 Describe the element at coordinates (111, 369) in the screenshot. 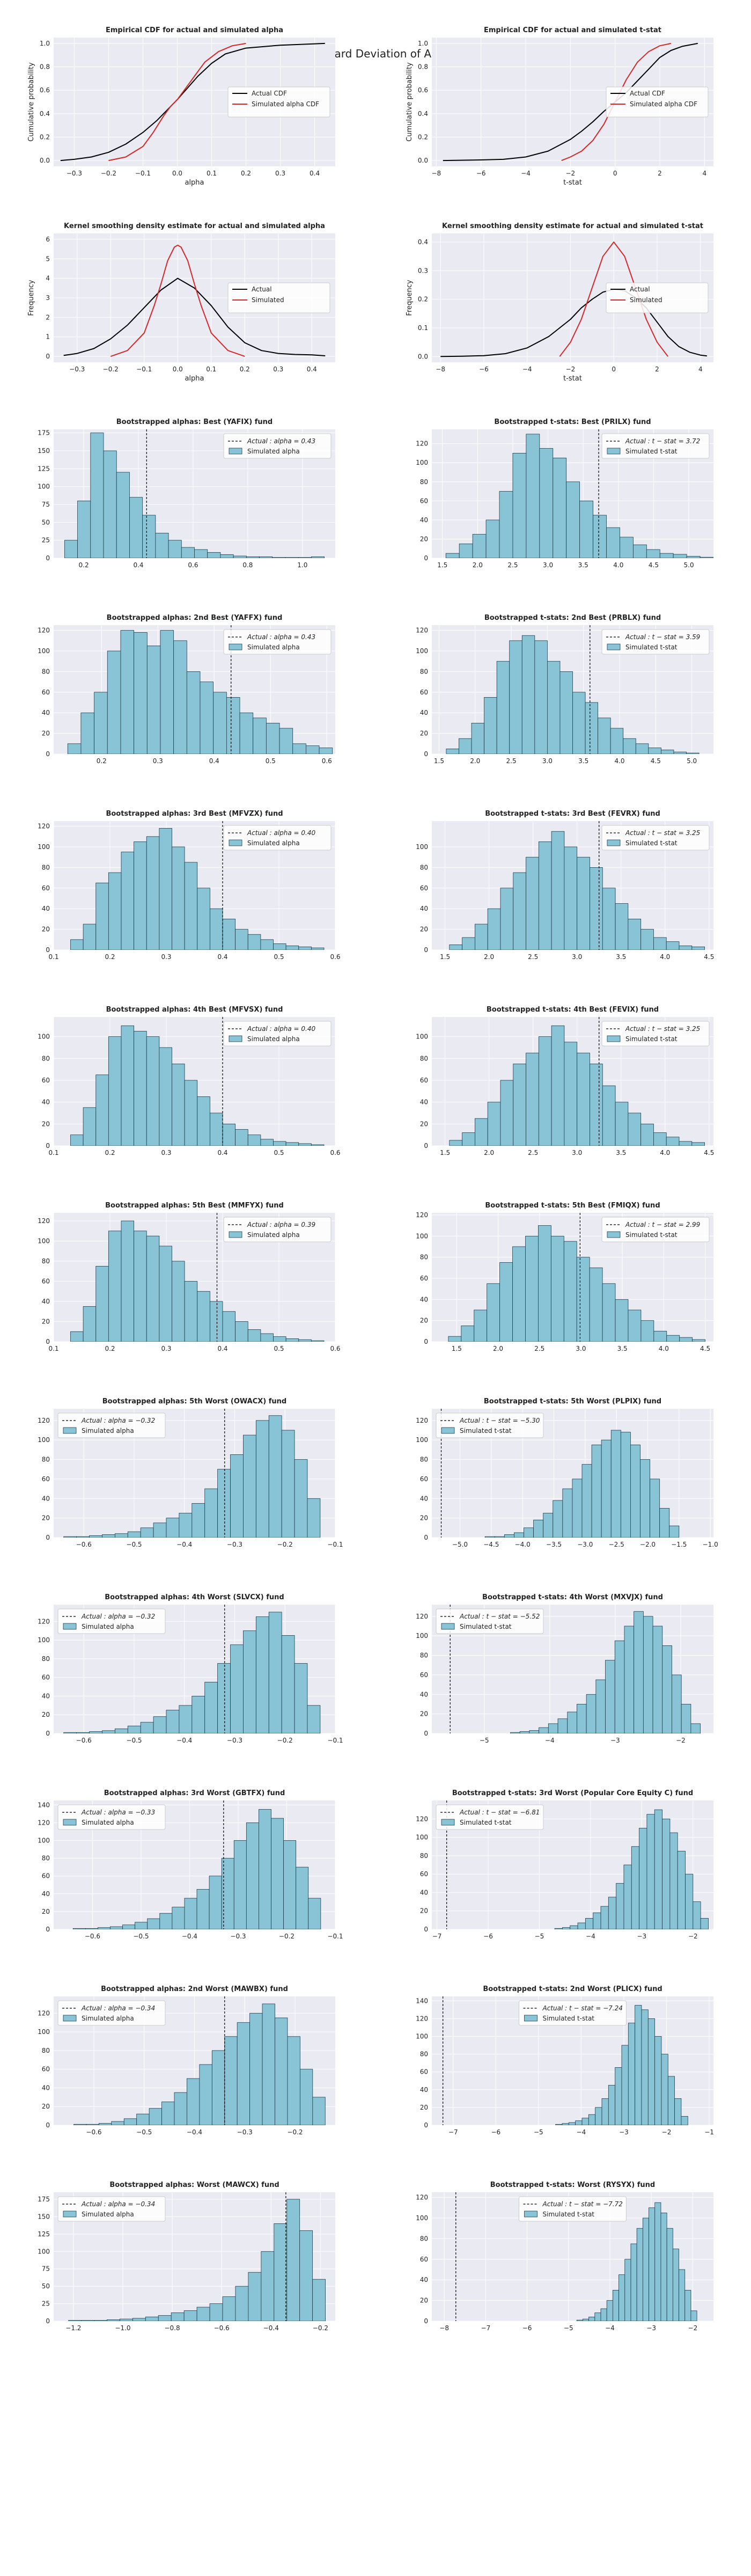

I see `x-tick-label: −0.2` at that location.